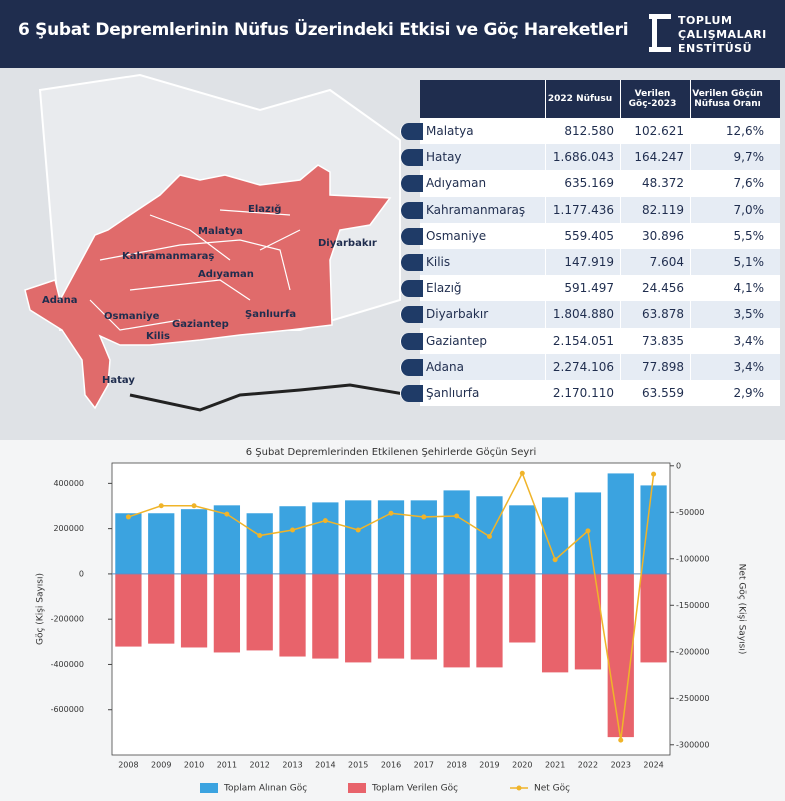  What do you see at coordinates (265, 789) in the screenshot?
I see `legend-label: Toplam Alınan Göç` at bounding box center [265, 789].